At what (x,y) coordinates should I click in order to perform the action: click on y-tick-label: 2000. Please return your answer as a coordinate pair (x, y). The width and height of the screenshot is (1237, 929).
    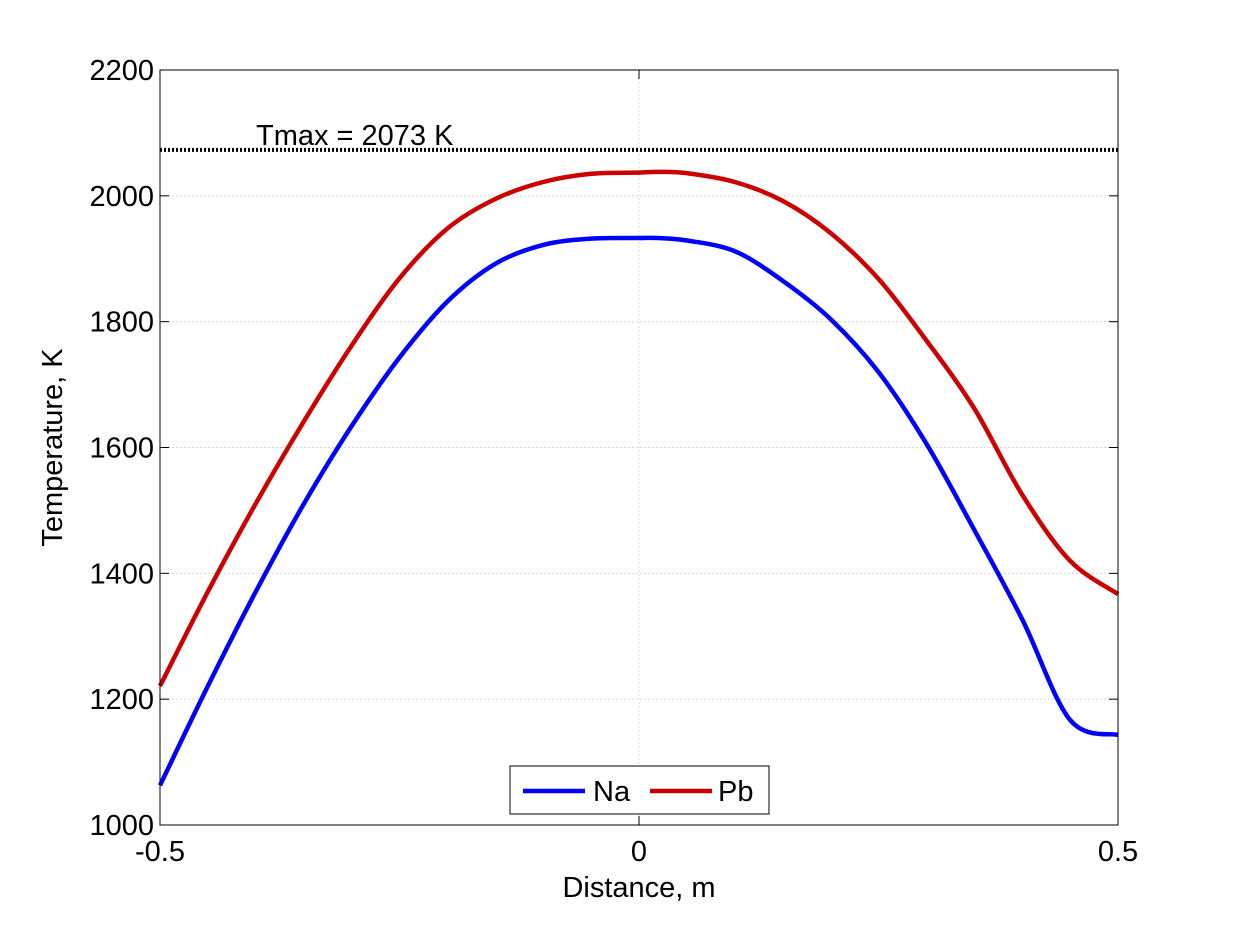
    Looking at the image, I should click on (121, 197).